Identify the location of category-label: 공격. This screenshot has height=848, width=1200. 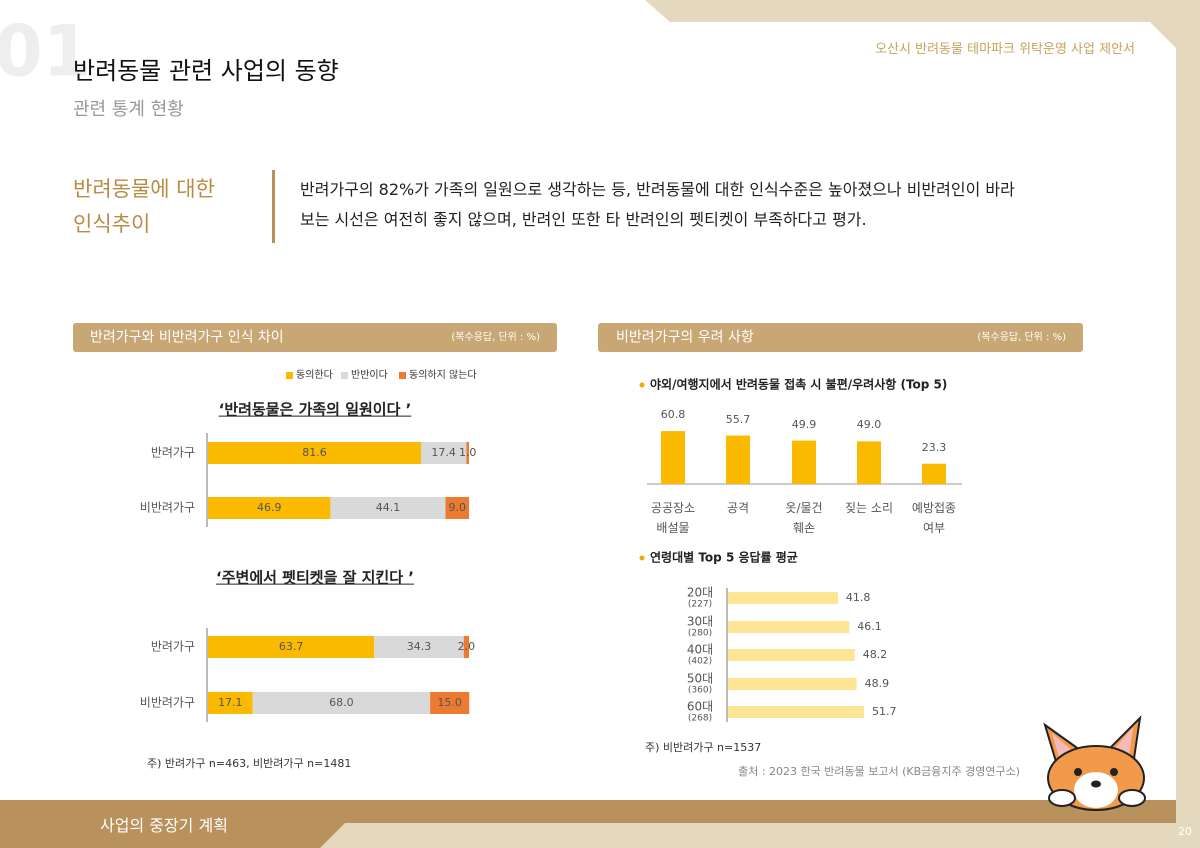
(738, 508).